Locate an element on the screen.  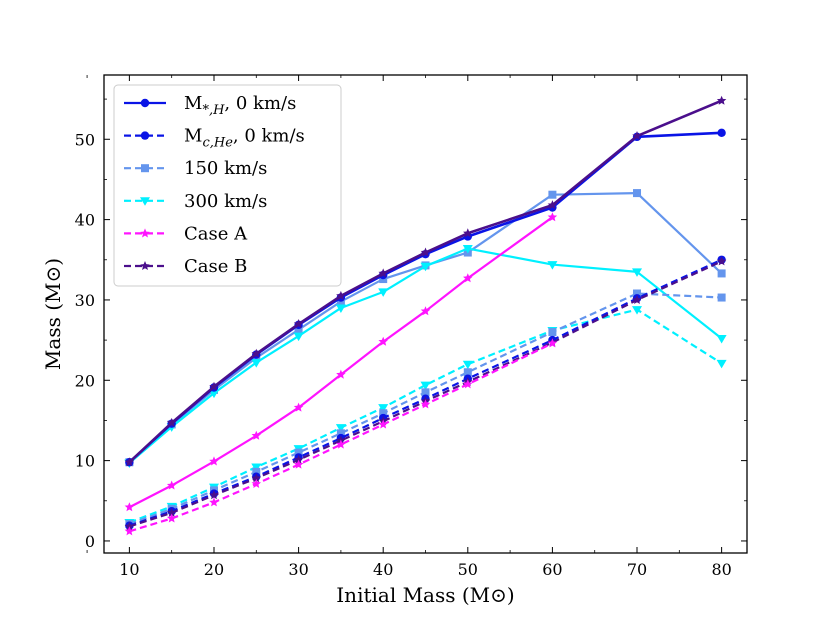
legend-entry-5: Case B is located at coordinates (185, 266).